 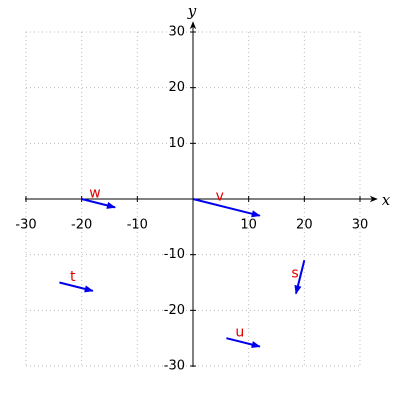 What do you see at coordinates (73, 277) in the screenshot?
I see `vector-label: t` at bounding box center [73, 277].